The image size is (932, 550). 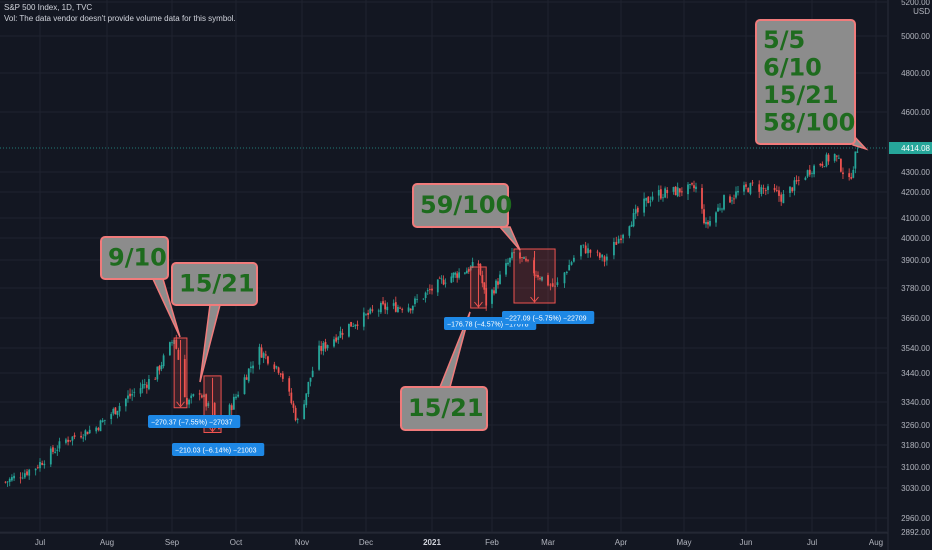 I want to click on measure-tag: −270.37 (−7.55%) −27037, so click(x=194, y=421).